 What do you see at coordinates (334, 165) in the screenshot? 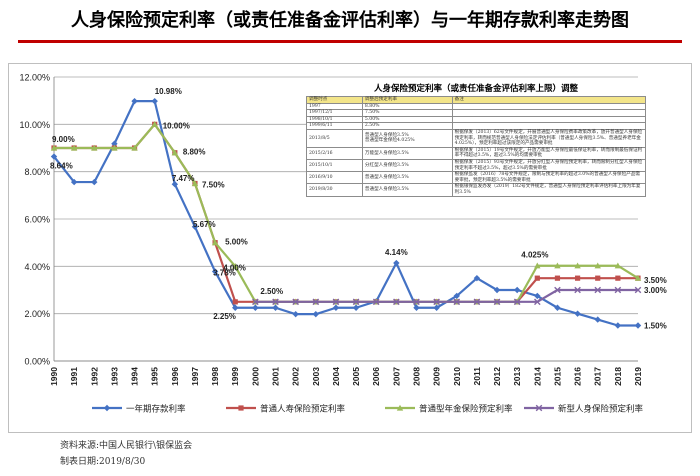
I see `table-cell: 2015/10/1` at bounding box center [334, 165].